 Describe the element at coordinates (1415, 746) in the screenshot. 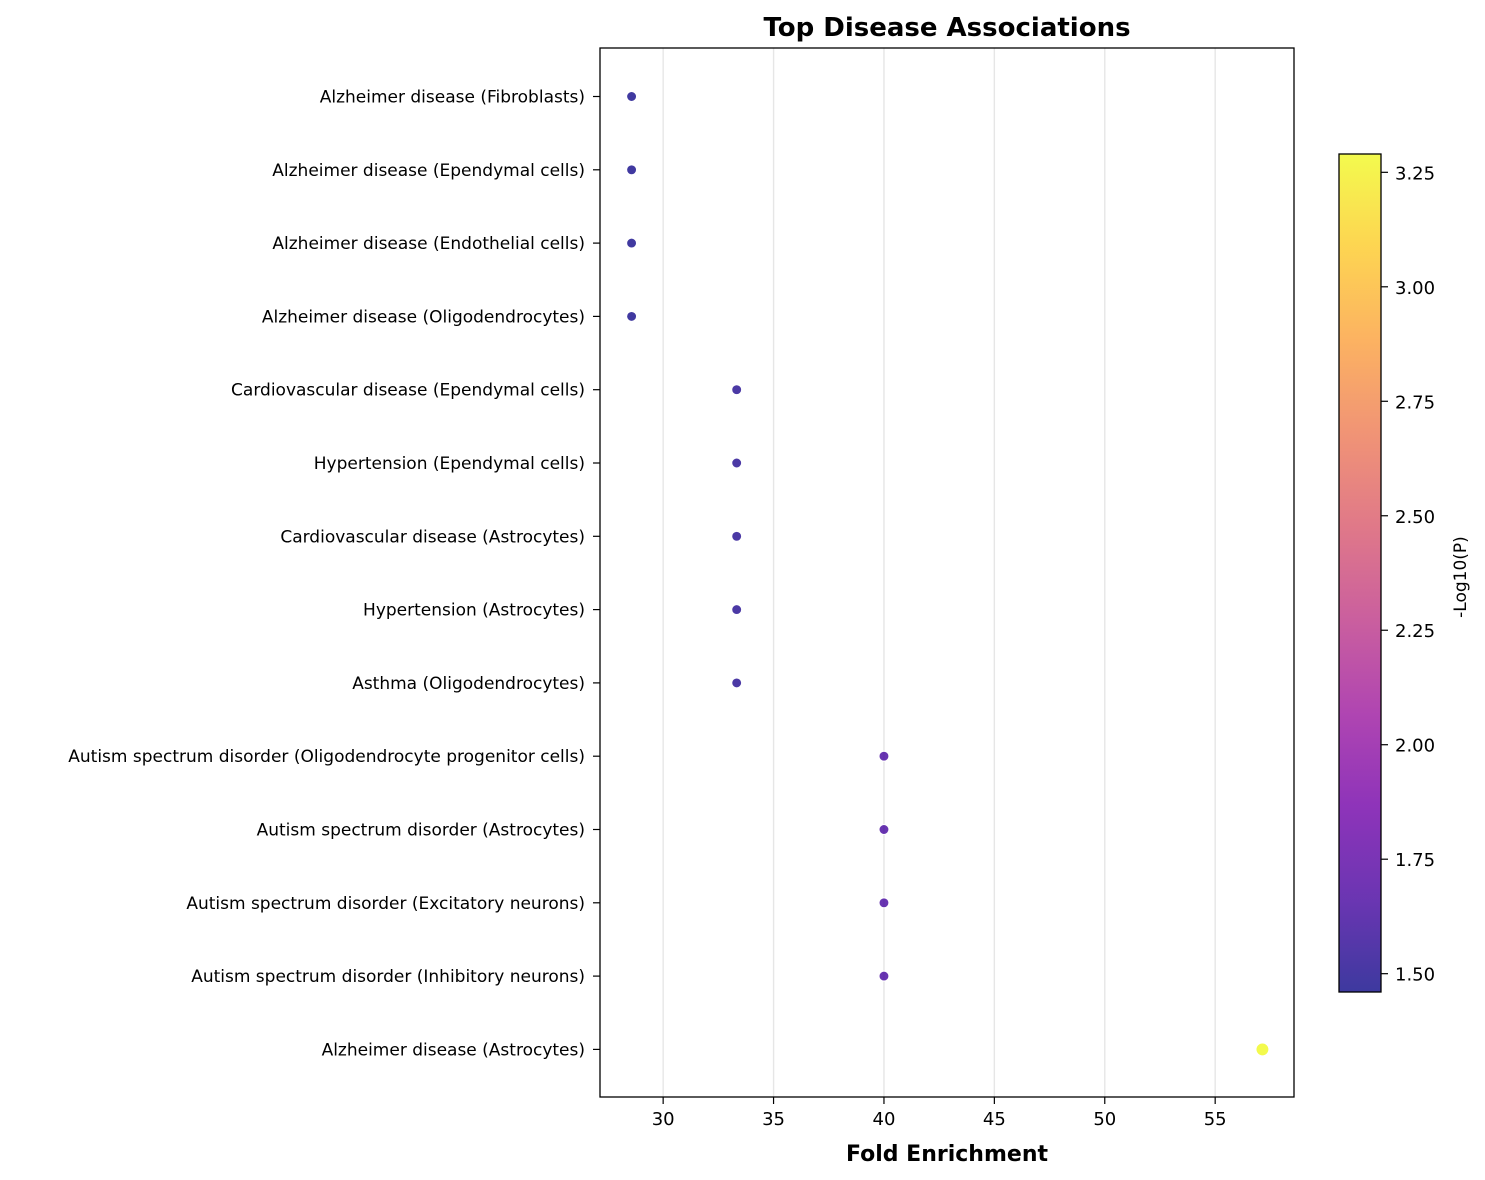

I see `colorbar-tick-label: 2.00` at that location.